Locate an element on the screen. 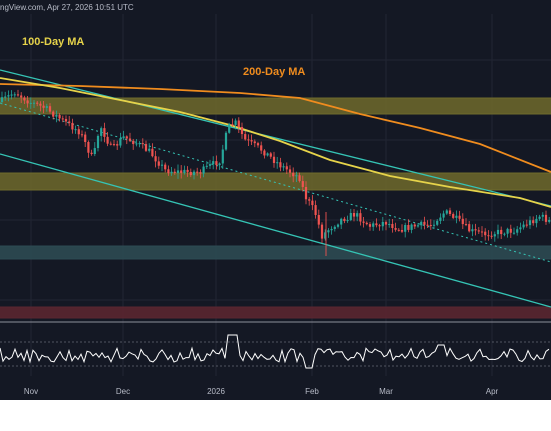  oscillator-line is located at coordinates (275, 351).